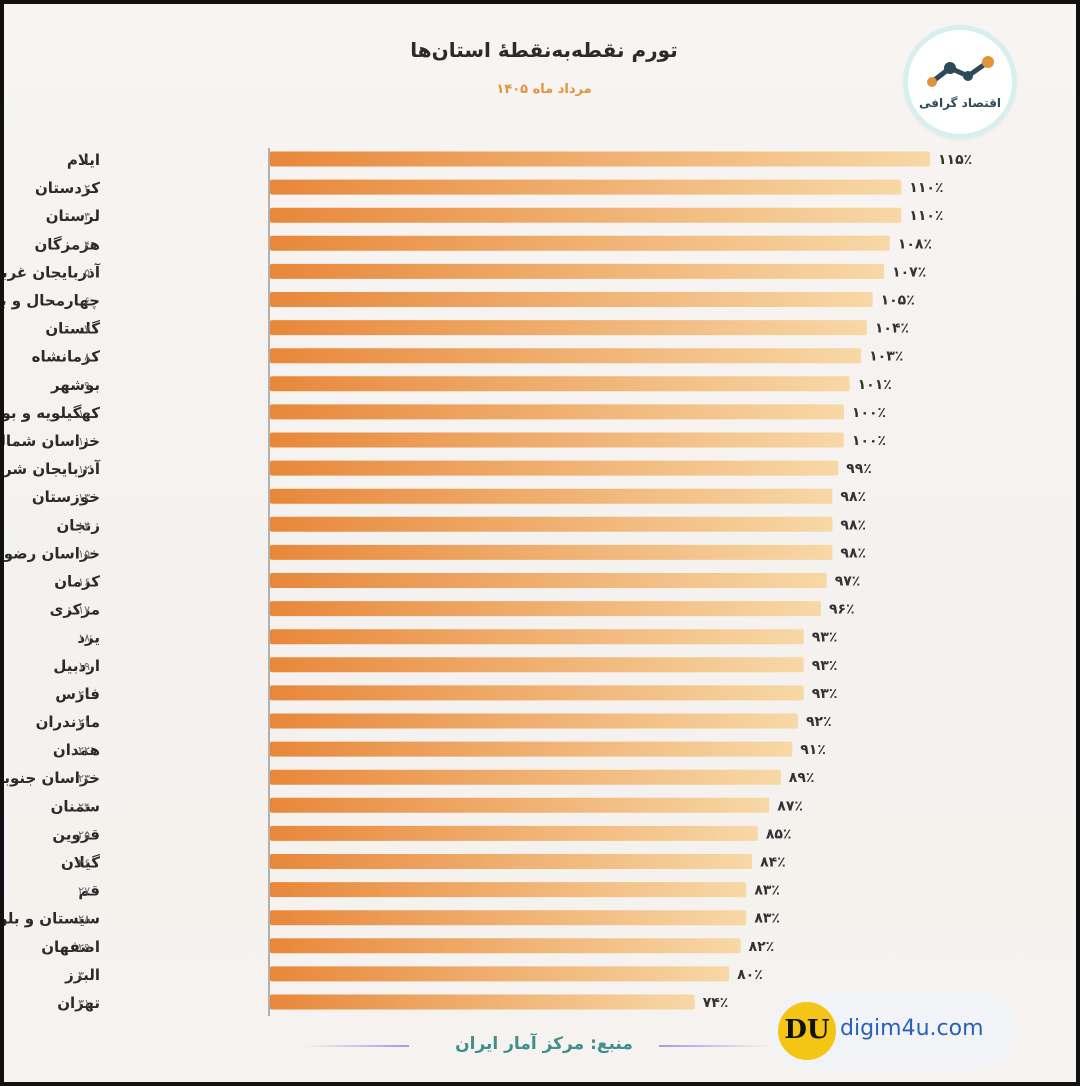  I want to click on bar-value-label: ۸۰٪, so click(750, 975).